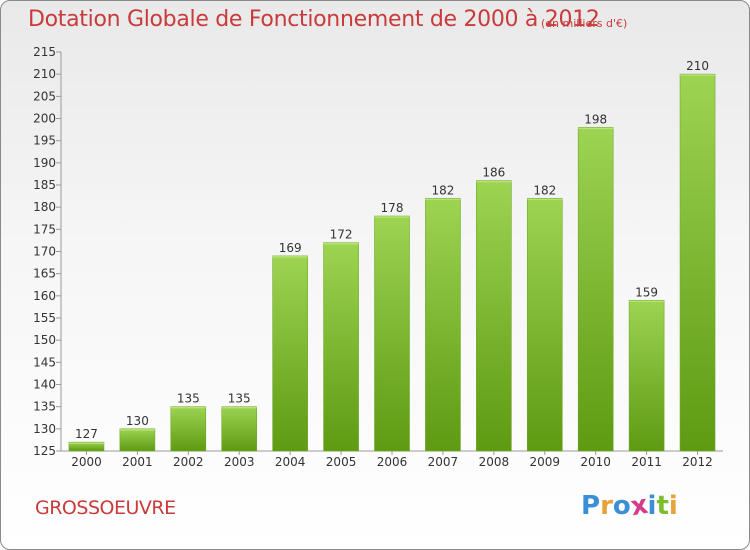 The height and width of the screenshot is (550, 750). I want to click on y-tick-label: 140, so click(44, 385).